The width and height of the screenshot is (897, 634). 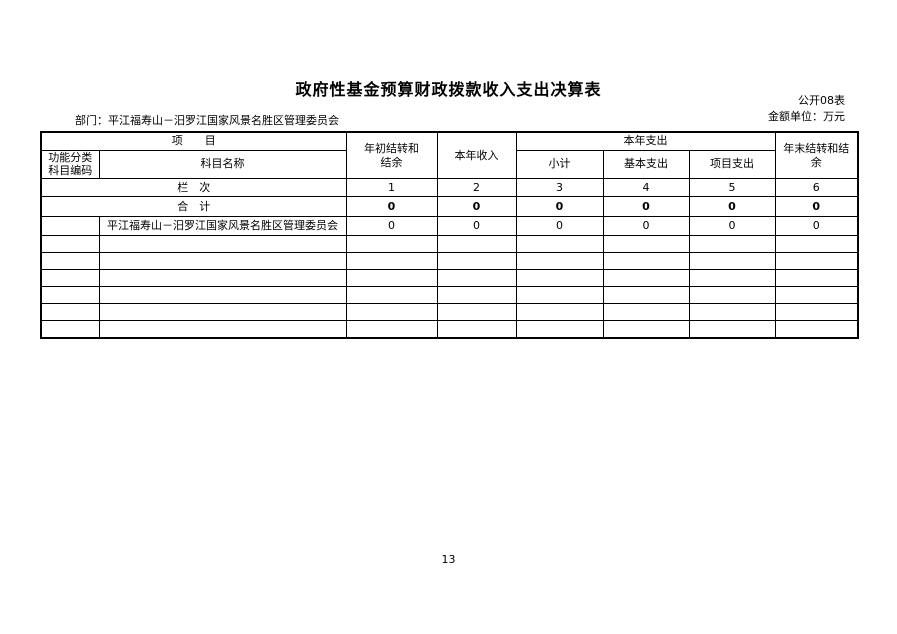 I want to click on meta-right-block: 公开08表 金额单位：万元, so click(x=806, y=109).